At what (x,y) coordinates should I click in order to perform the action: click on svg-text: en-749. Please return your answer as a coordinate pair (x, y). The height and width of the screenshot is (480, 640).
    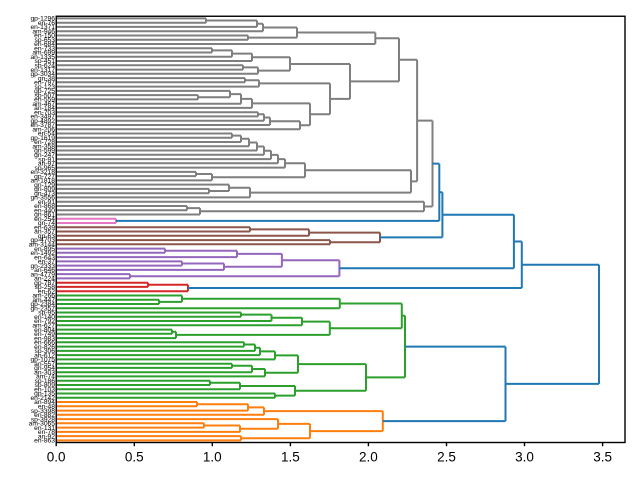
    Looking at the image, I should click on (44, 334).